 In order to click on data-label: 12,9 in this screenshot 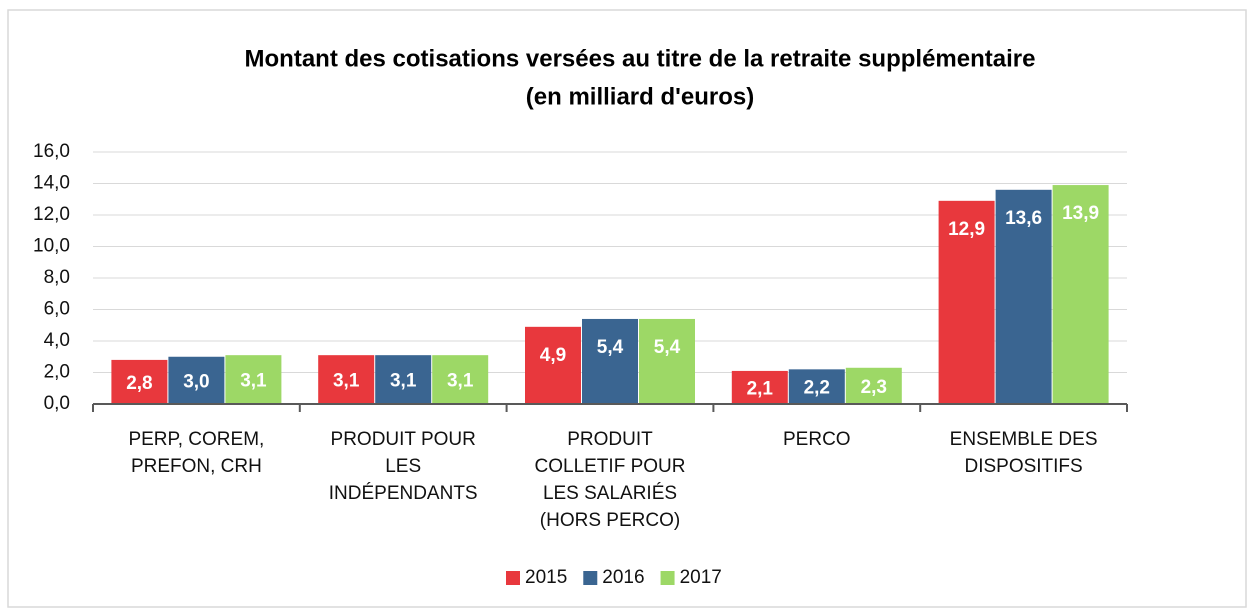, I will do `click(966, 229)`.